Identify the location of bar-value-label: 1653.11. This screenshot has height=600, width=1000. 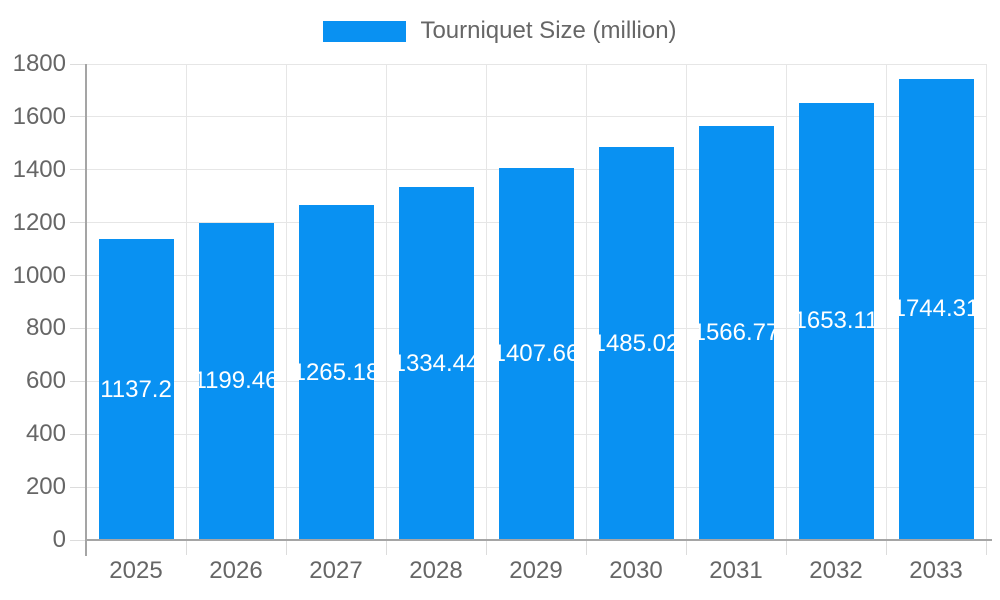
(836, 321).